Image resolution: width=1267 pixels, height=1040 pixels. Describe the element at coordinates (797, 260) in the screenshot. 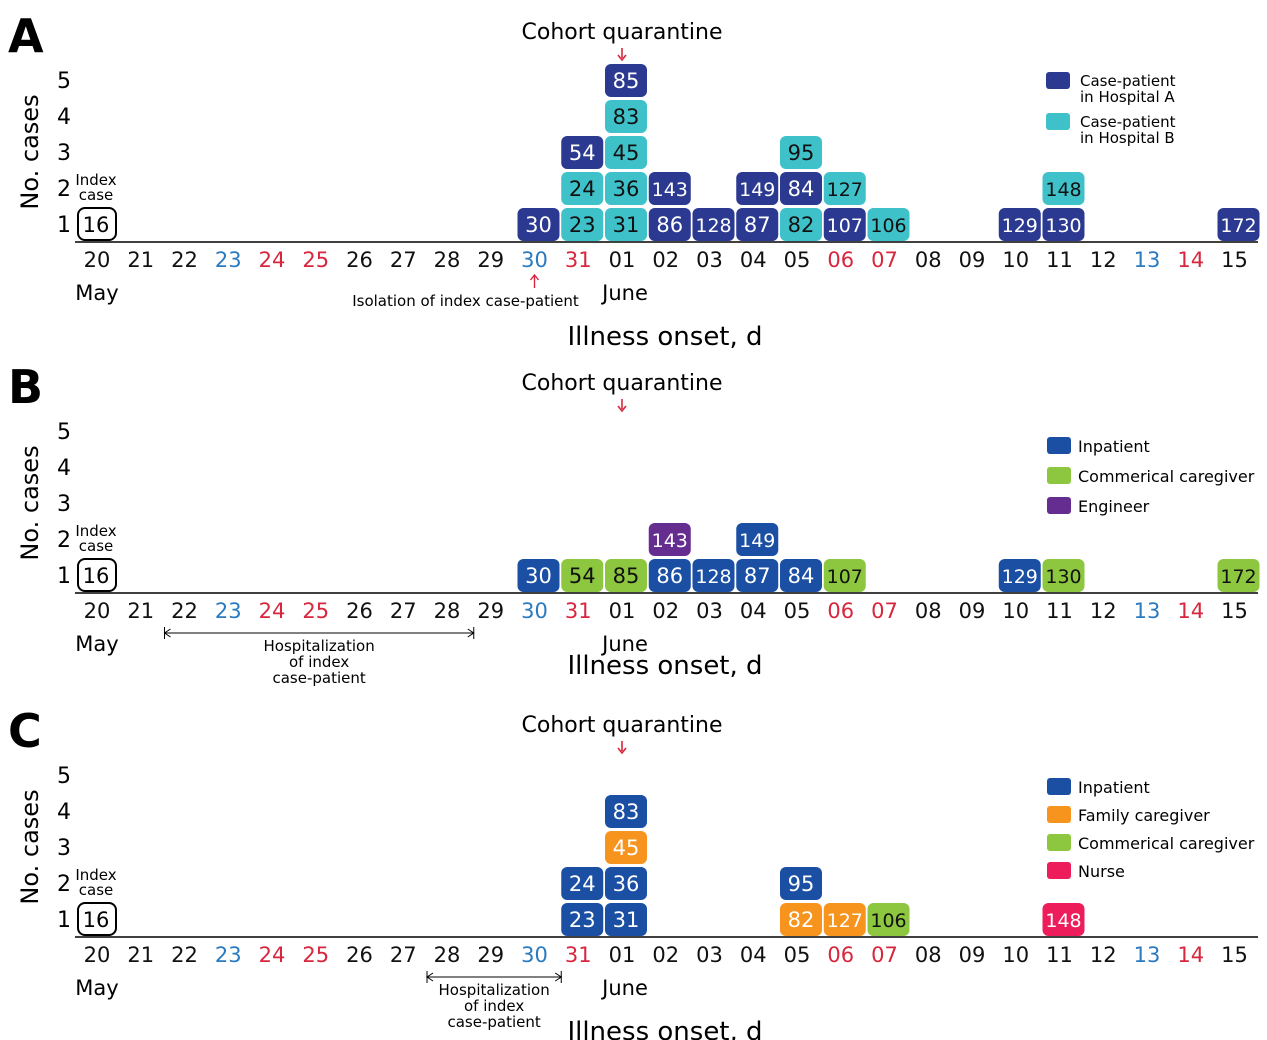

I see `x-tick-label: 05` at that location.